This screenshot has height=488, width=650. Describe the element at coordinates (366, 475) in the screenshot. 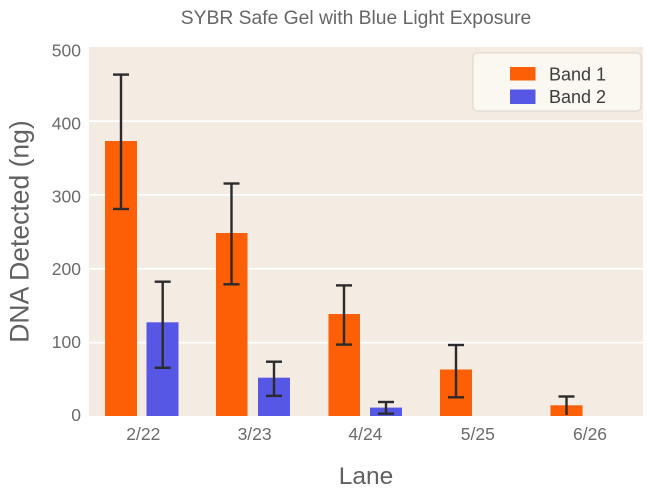

I see `svg-text: Lane` at that location.